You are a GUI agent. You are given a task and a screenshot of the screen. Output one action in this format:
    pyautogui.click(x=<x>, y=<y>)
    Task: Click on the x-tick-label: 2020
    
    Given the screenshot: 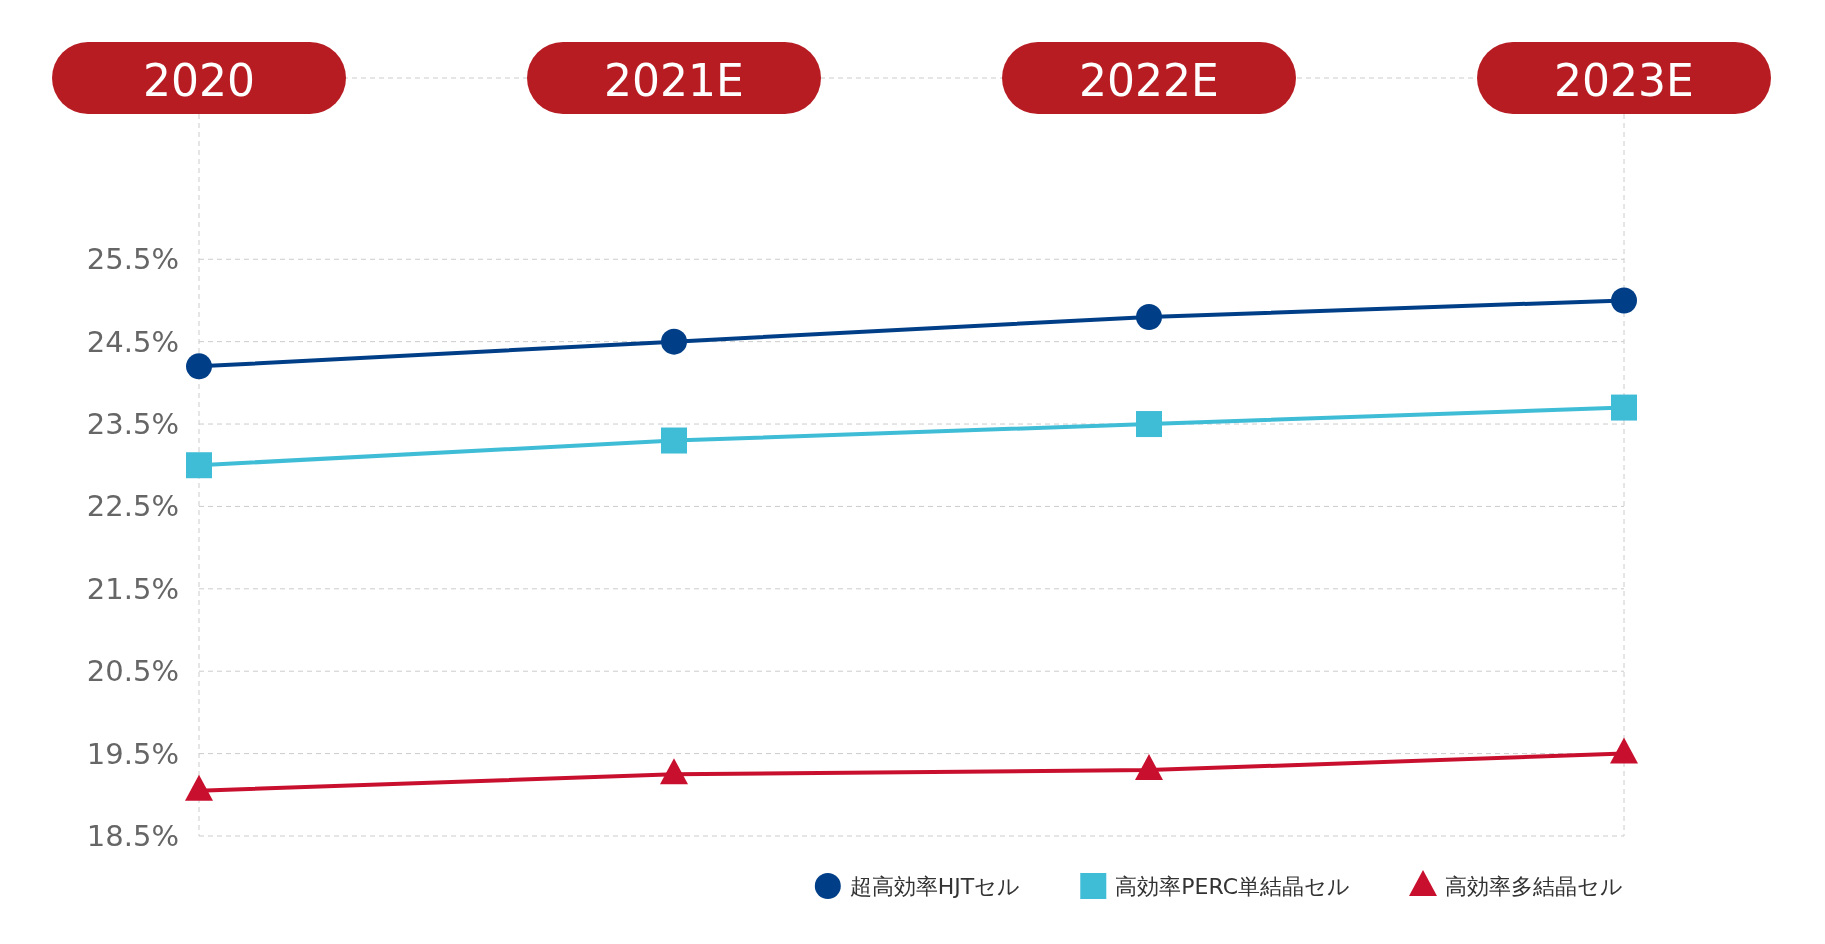 What is the action you would take?
    pyautogui.click(x=199, y=80)
    